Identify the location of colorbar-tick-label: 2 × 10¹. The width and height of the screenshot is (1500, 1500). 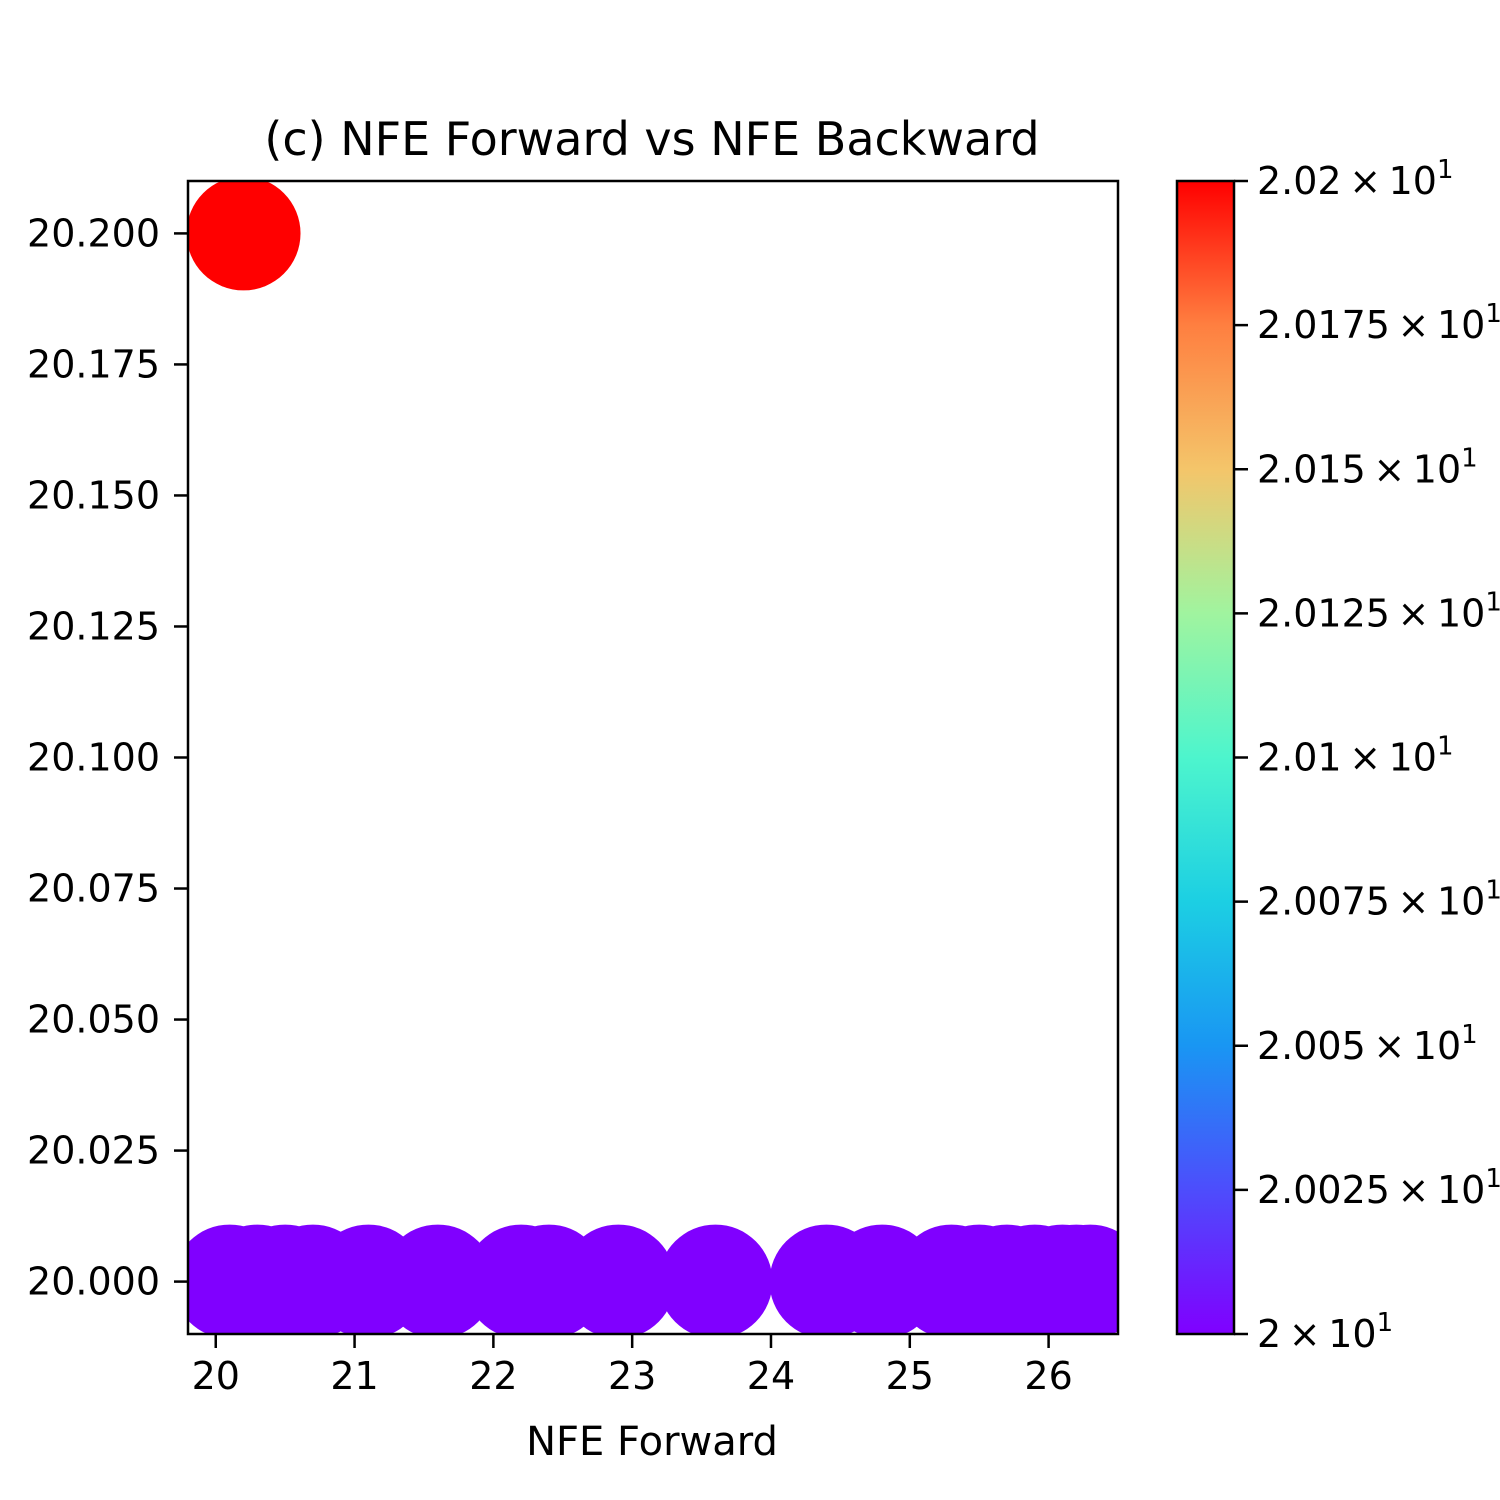
(1325, 1332).